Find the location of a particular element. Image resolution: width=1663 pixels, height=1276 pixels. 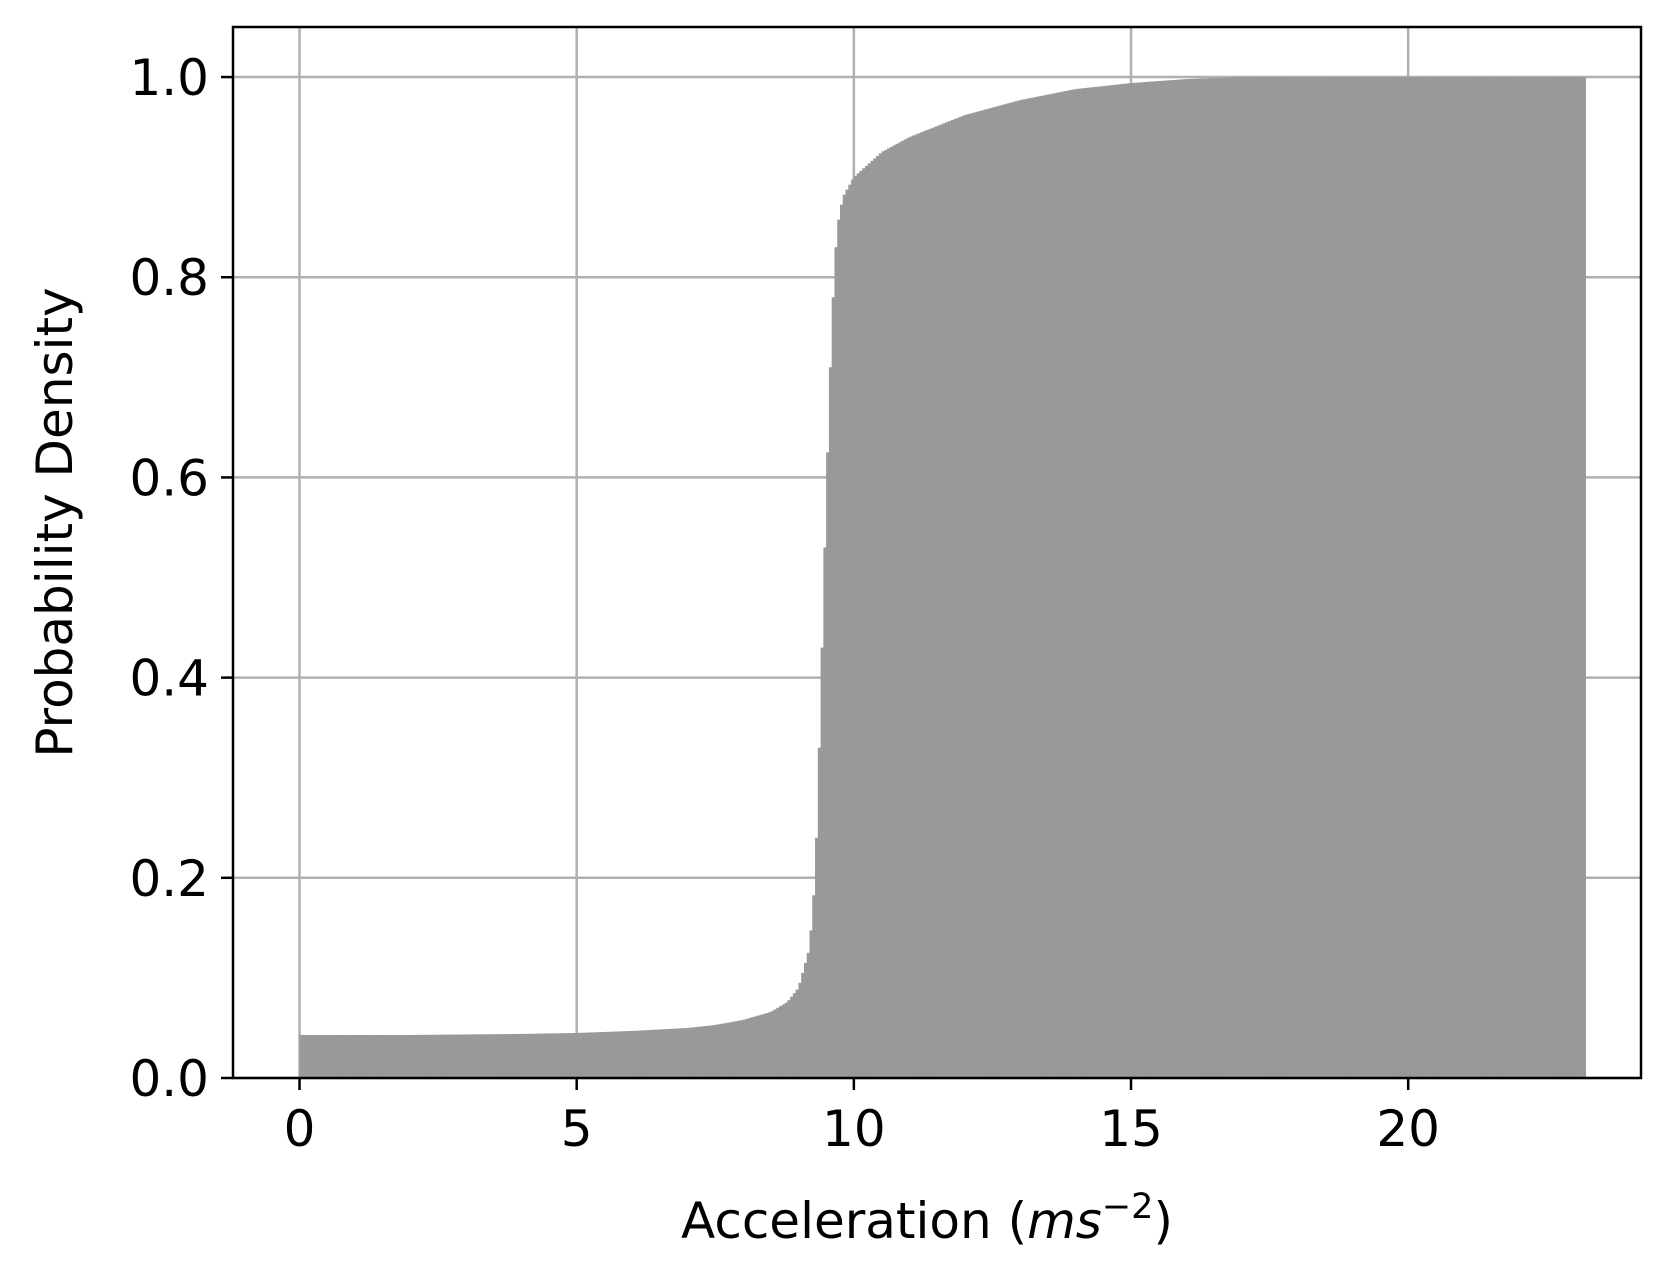

x-axis-label-unit: ms is located at coordinates (1064, 1221).